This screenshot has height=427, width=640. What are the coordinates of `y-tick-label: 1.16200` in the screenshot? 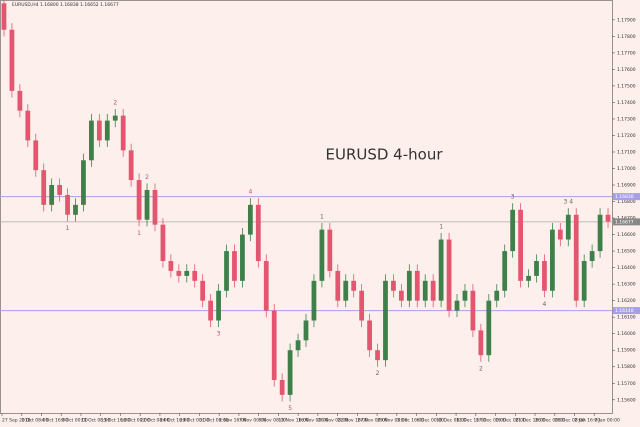 It's located at (626, 301).